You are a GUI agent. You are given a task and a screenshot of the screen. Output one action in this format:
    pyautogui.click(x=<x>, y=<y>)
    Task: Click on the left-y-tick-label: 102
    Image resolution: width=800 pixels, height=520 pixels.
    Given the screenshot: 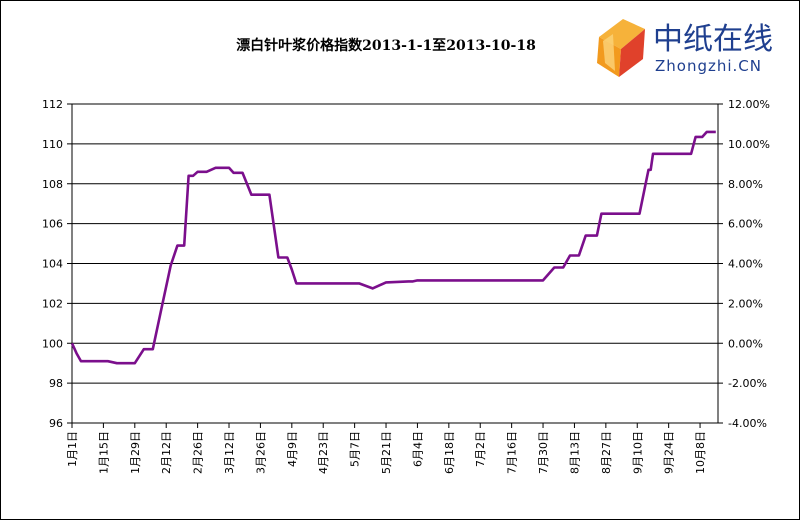 What is the action you would take?
    pyautogui.click(x=52, y=303)
    